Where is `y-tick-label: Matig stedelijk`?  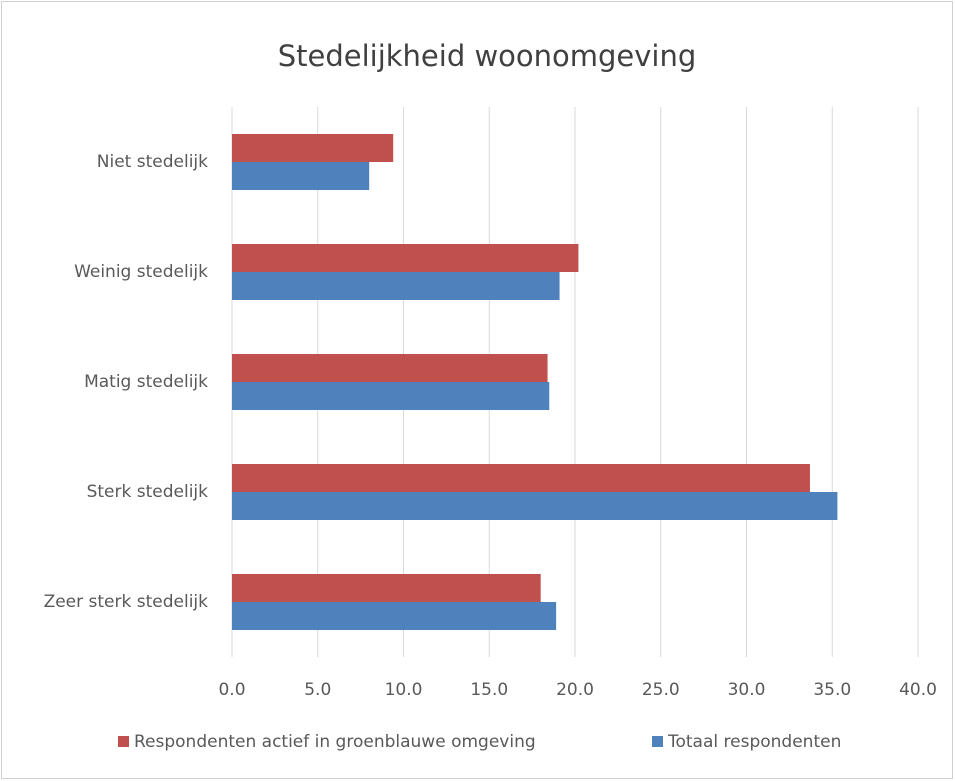 y-tick-label: Matig stedelijk is located at coordinates (146, 382).